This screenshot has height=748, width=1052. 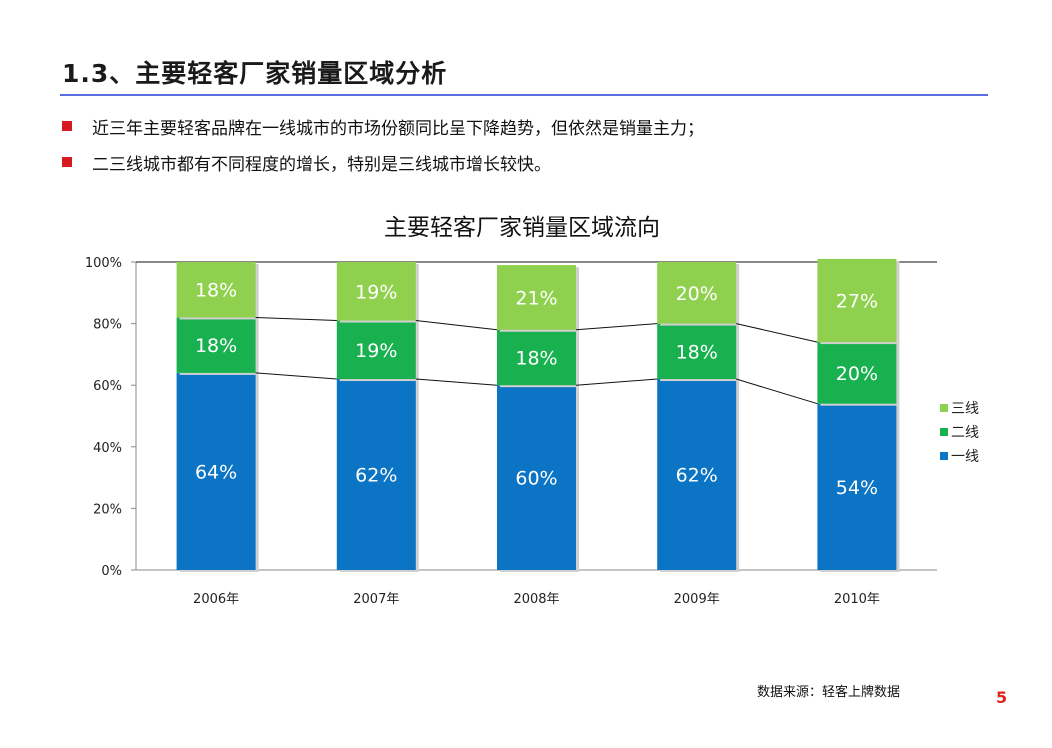 I want to click on bar-data-label: 54%, so click(x=857, y=488).